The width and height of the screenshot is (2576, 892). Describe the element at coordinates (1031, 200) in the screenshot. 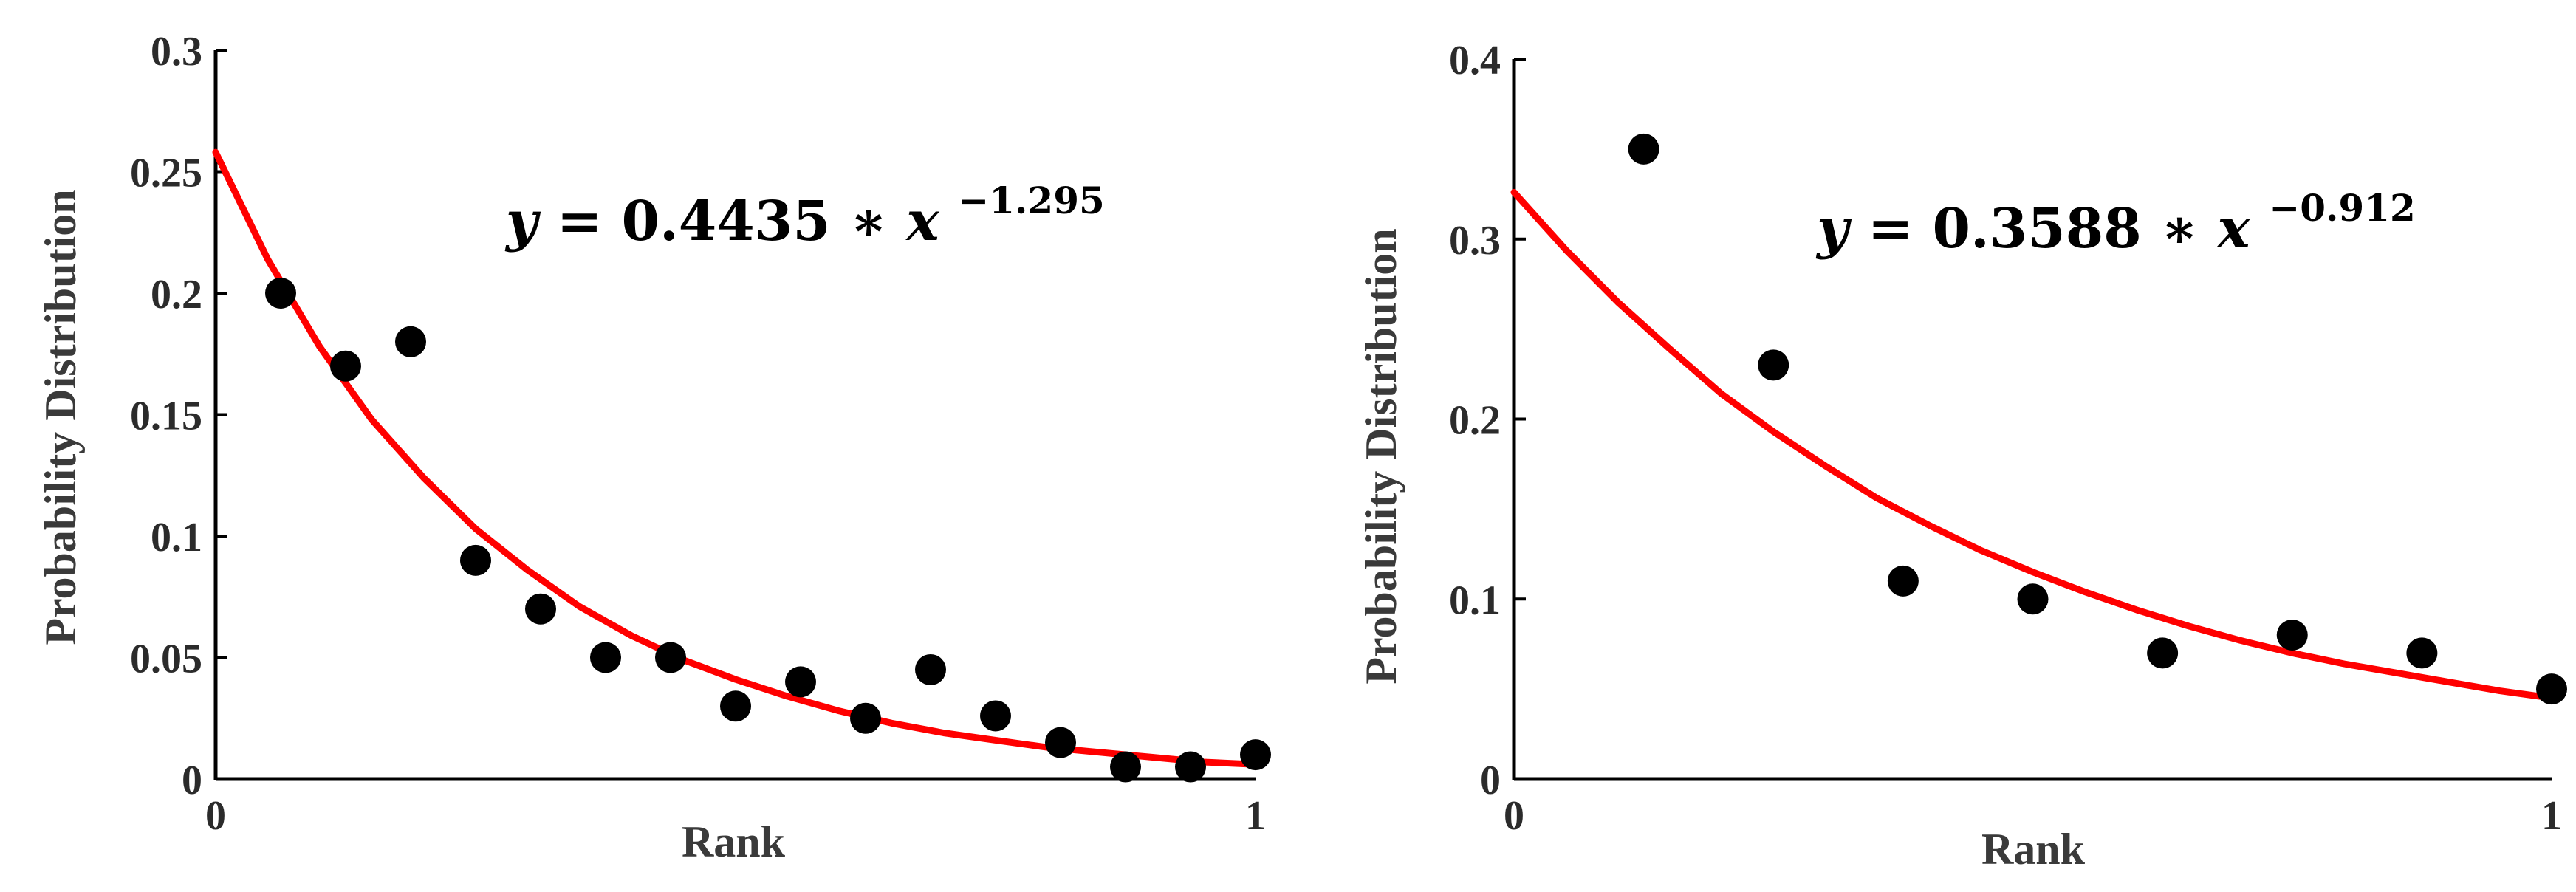

I see `equation-exponent: −1.295` at that location.